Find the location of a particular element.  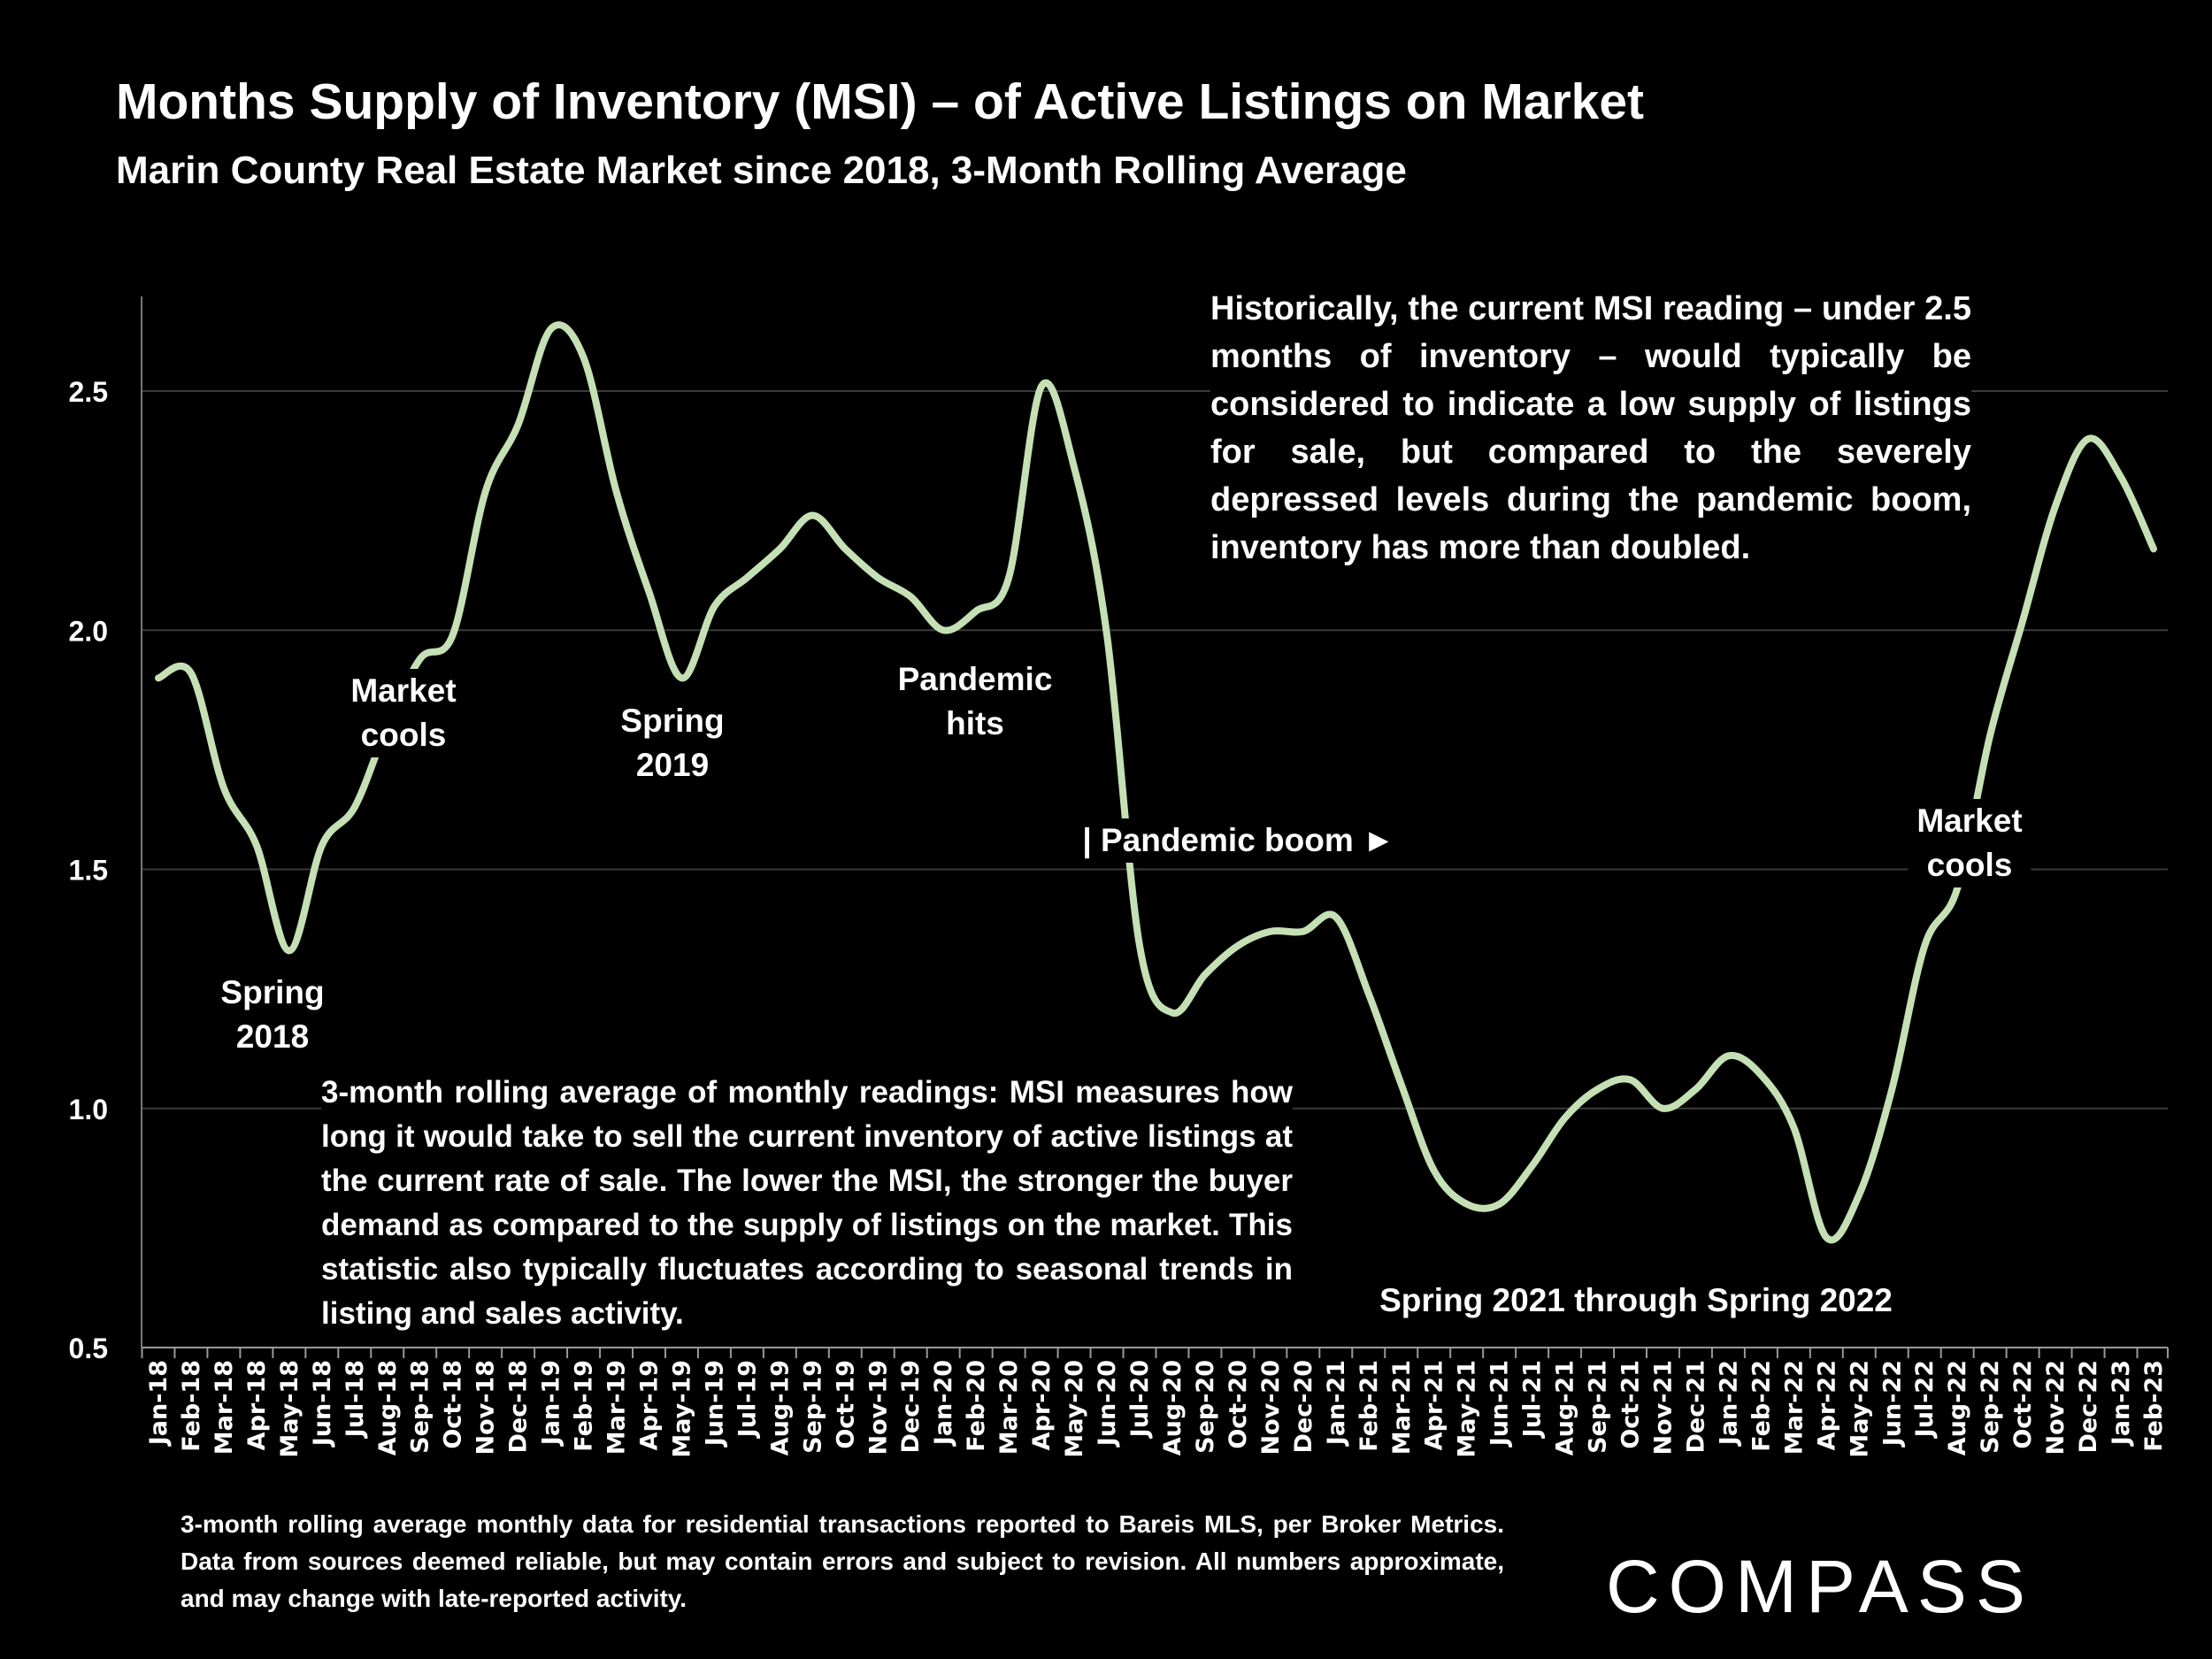

x-tick-label: Mar-18 is located at coordinates (225, 1408).